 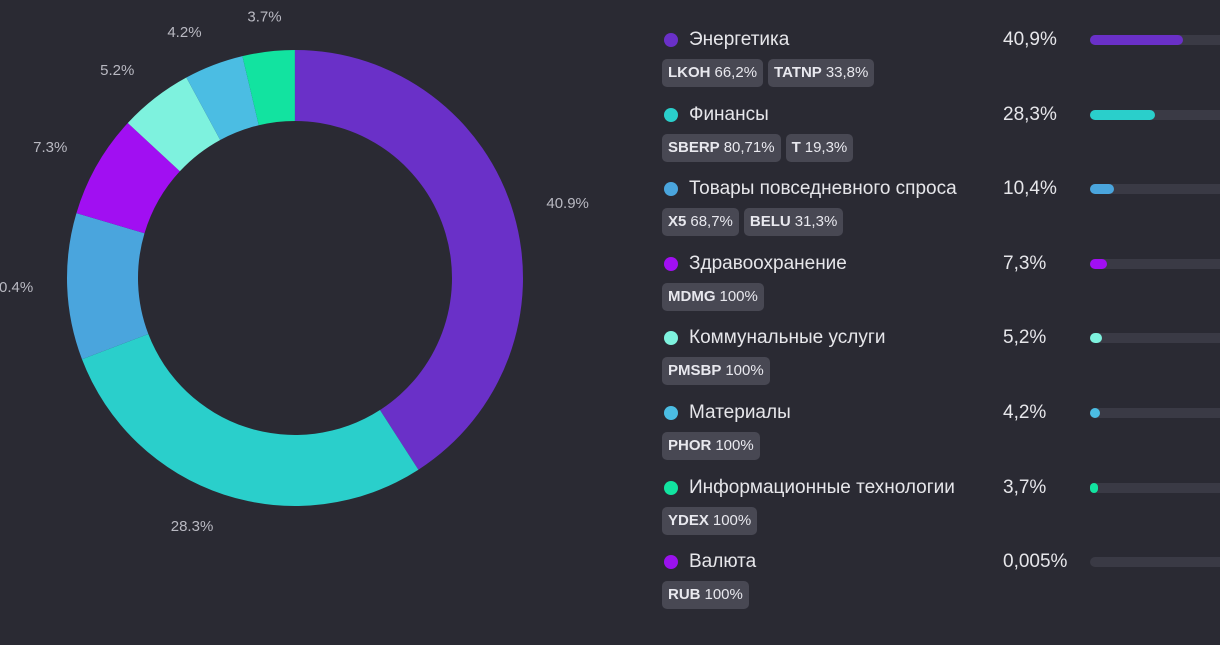 I want to click on holdings: SBERP 80,71% T 19,3%, so click(x=758, y=147).